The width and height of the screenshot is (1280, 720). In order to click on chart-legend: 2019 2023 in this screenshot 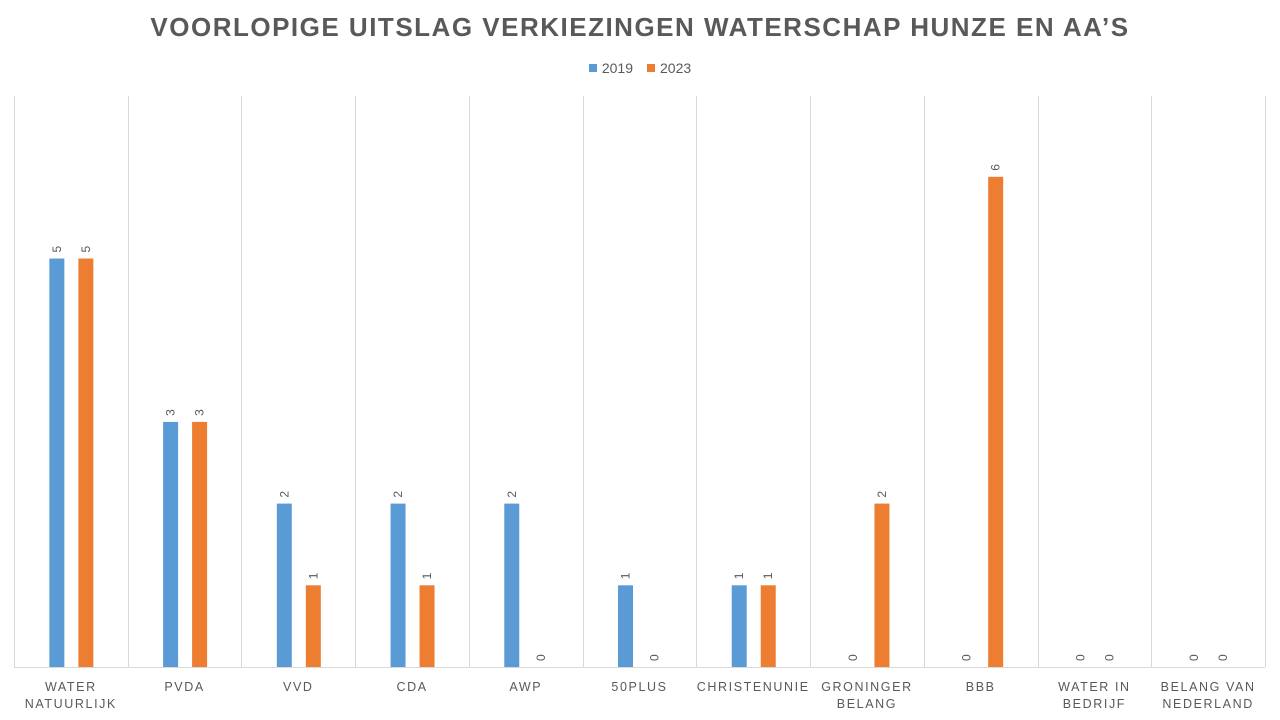, I will do `click(640, 68)`.